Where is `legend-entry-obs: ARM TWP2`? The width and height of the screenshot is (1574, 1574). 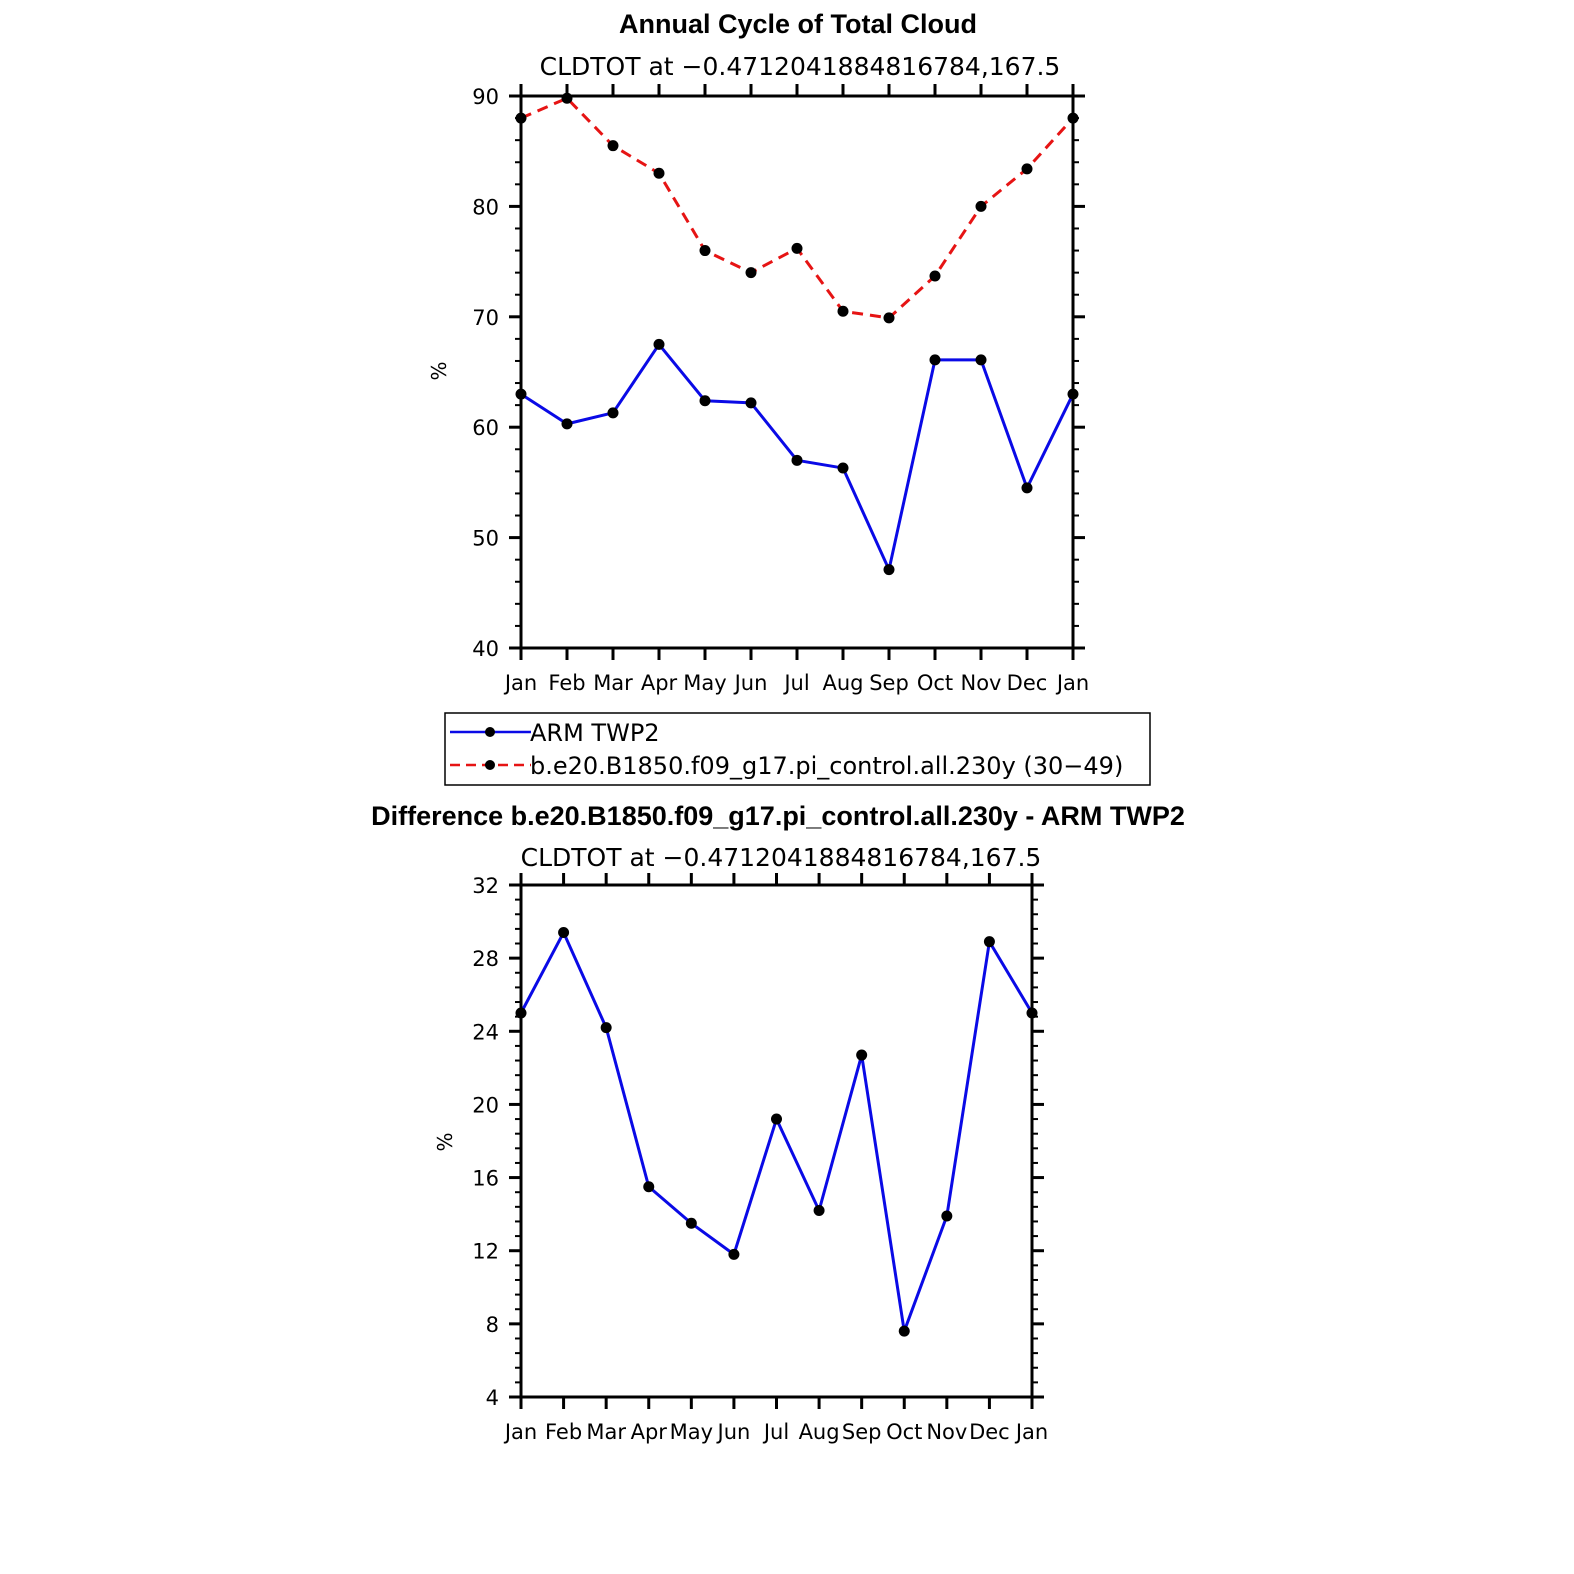 legend-entry-obs: ARM TWP2 is located at coordinates (555, 733).